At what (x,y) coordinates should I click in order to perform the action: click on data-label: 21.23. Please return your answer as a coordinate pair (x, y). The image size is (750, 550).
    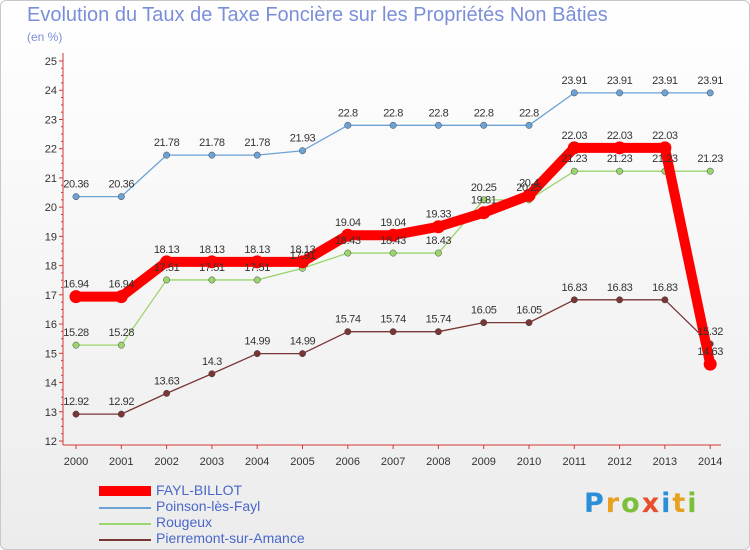
    Looking at the image, I should click on (665, 159).